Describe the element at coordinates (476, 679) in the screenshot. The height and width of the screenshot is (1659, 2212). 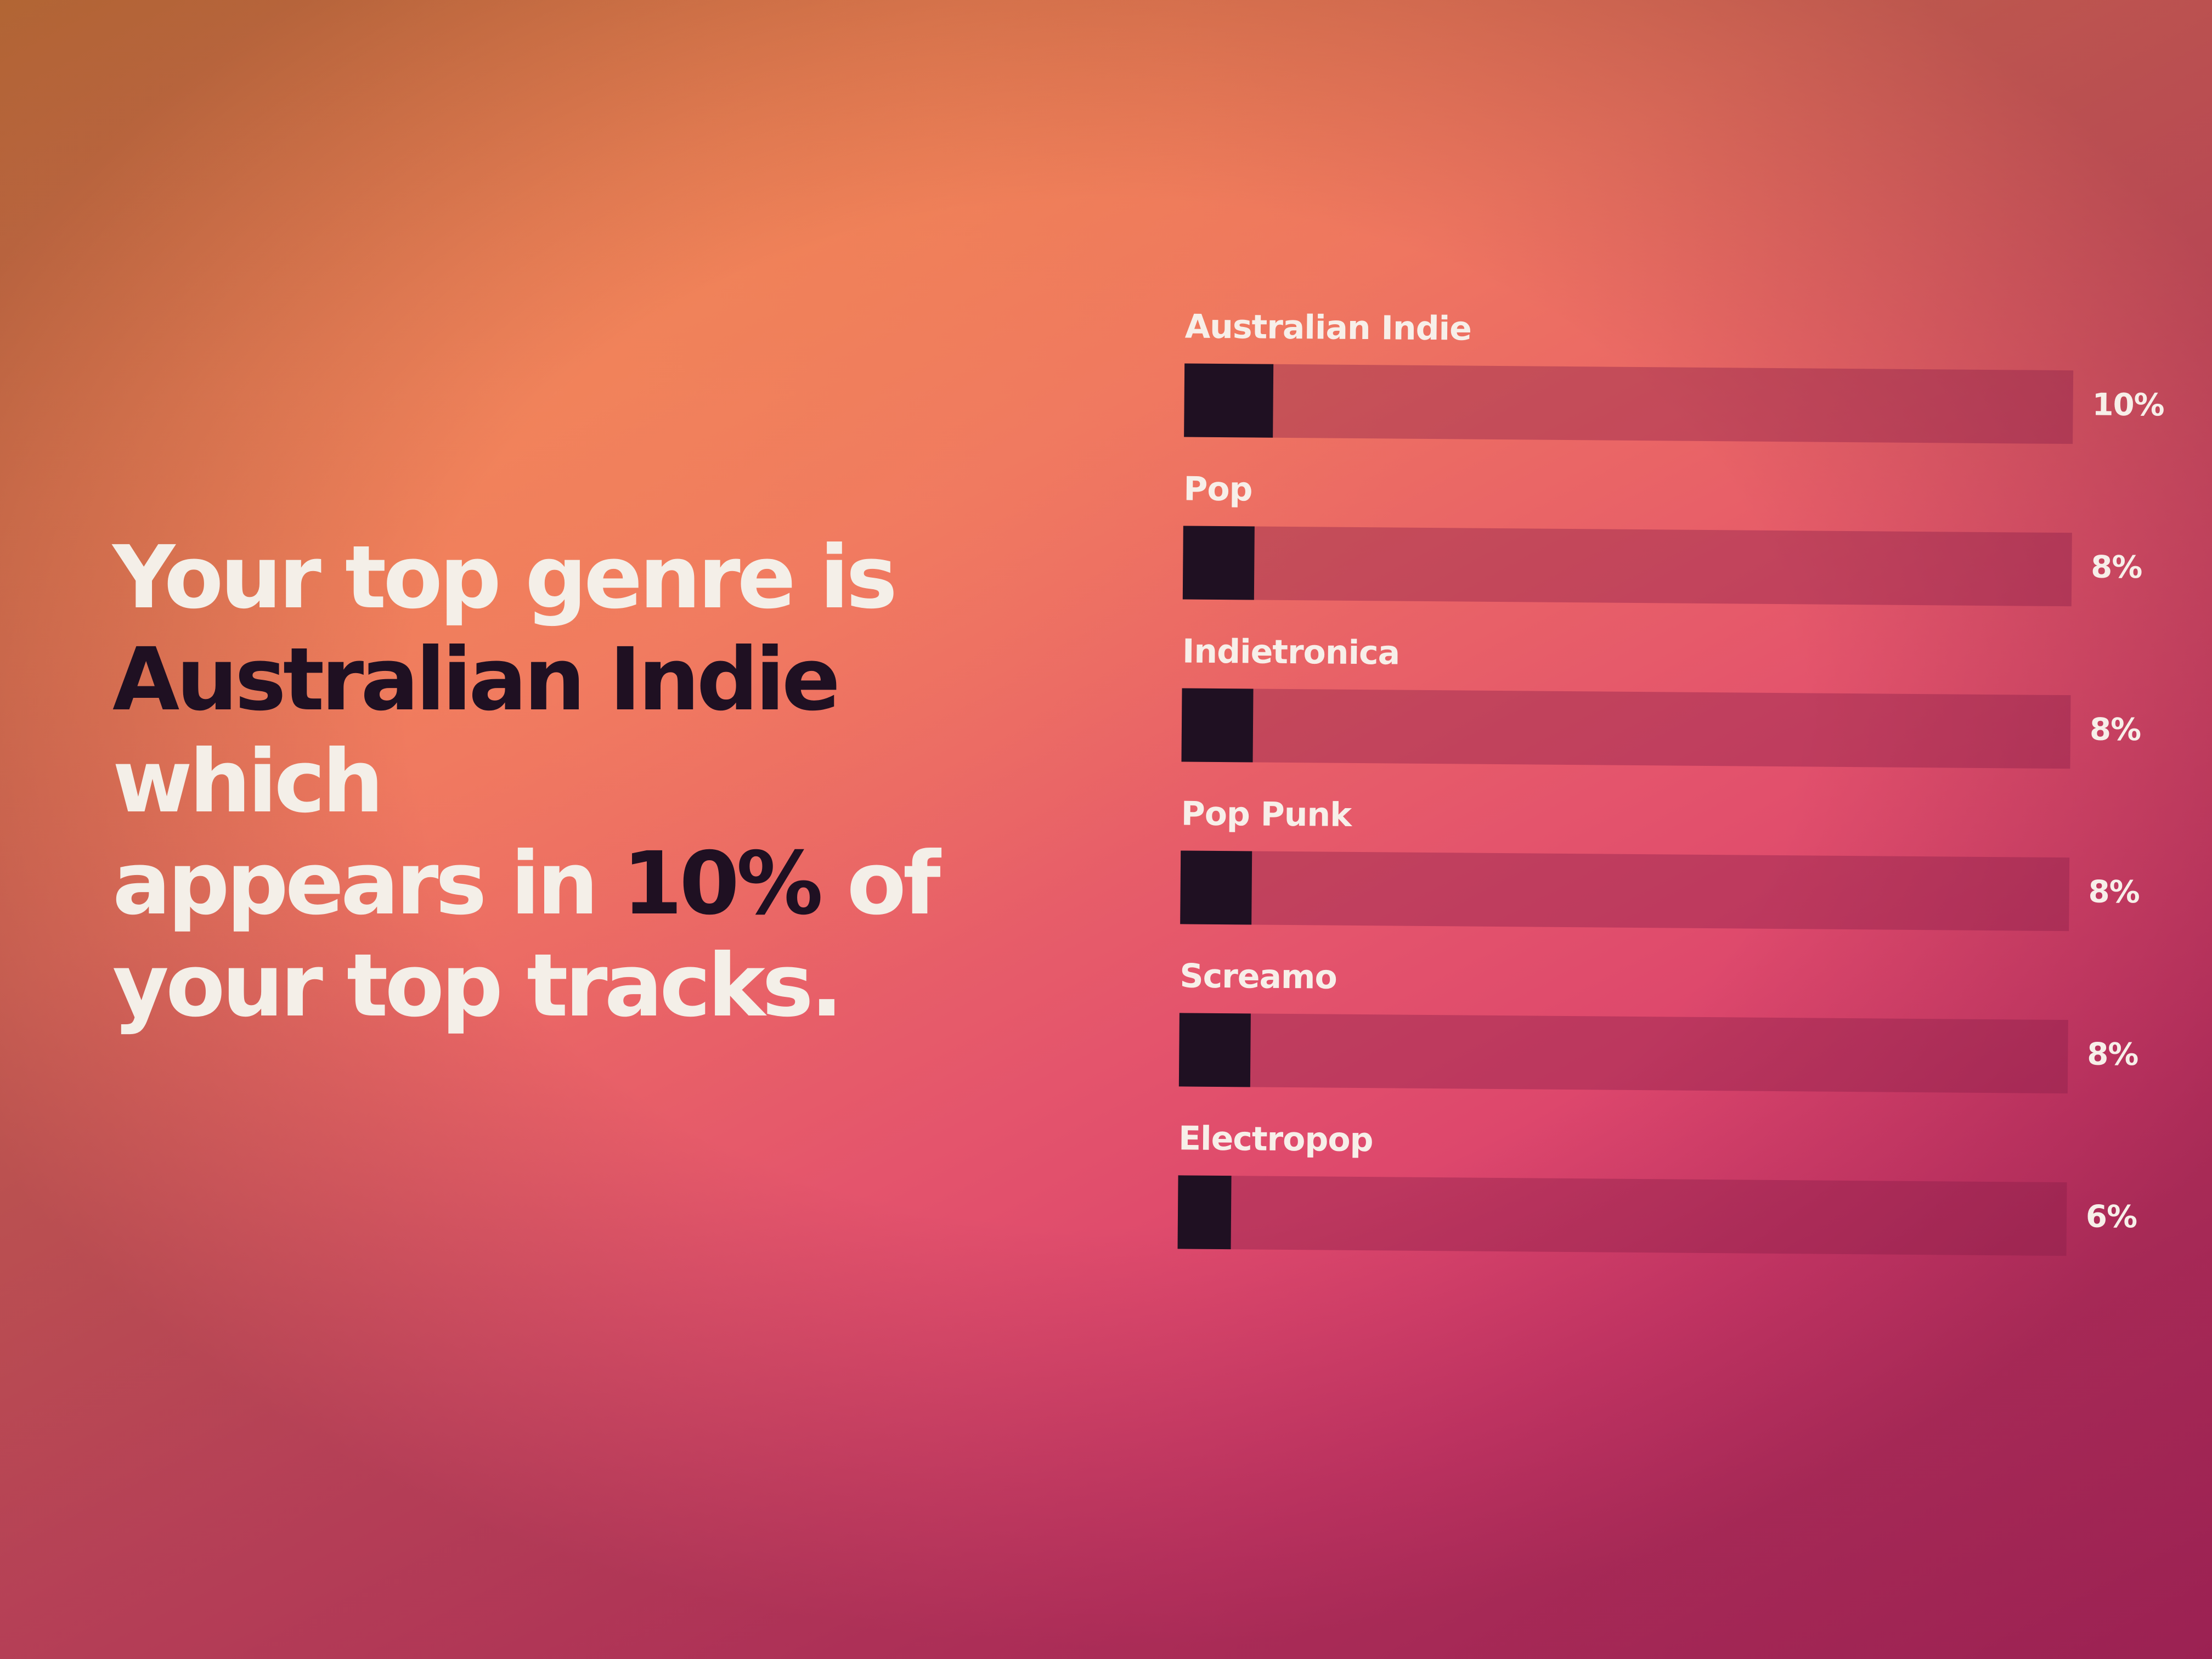
I see `headline-top-genre: Australian Indie` at that location.